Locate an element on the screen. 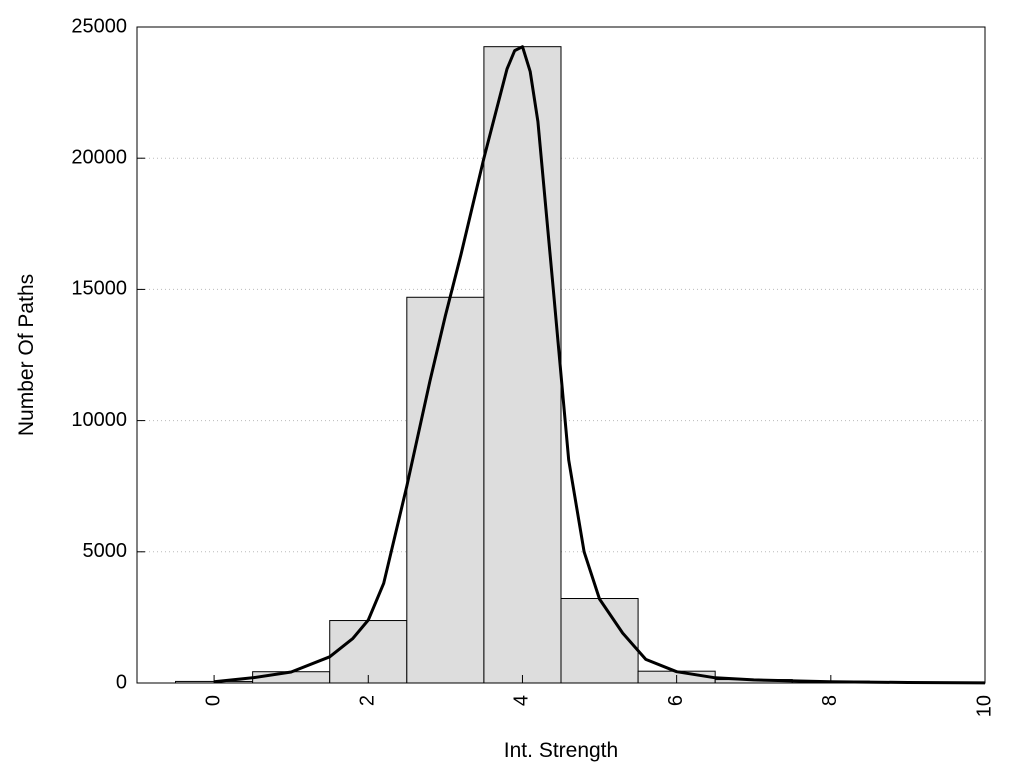  x-tick-label: 10 is located at coordinates (984, 706).